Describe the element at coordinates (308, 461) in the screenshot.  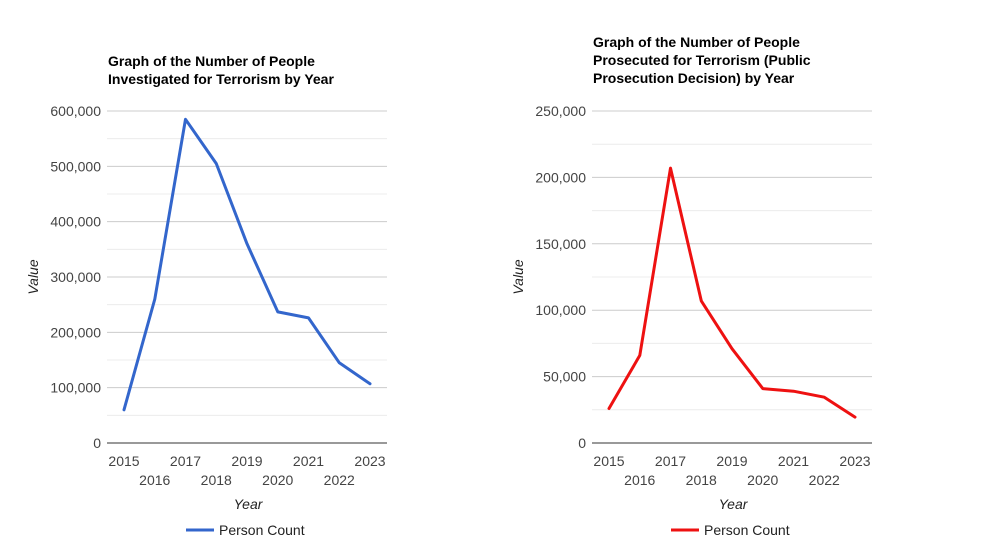
I see `chart-1-x-tick-label: 2021` at that location.